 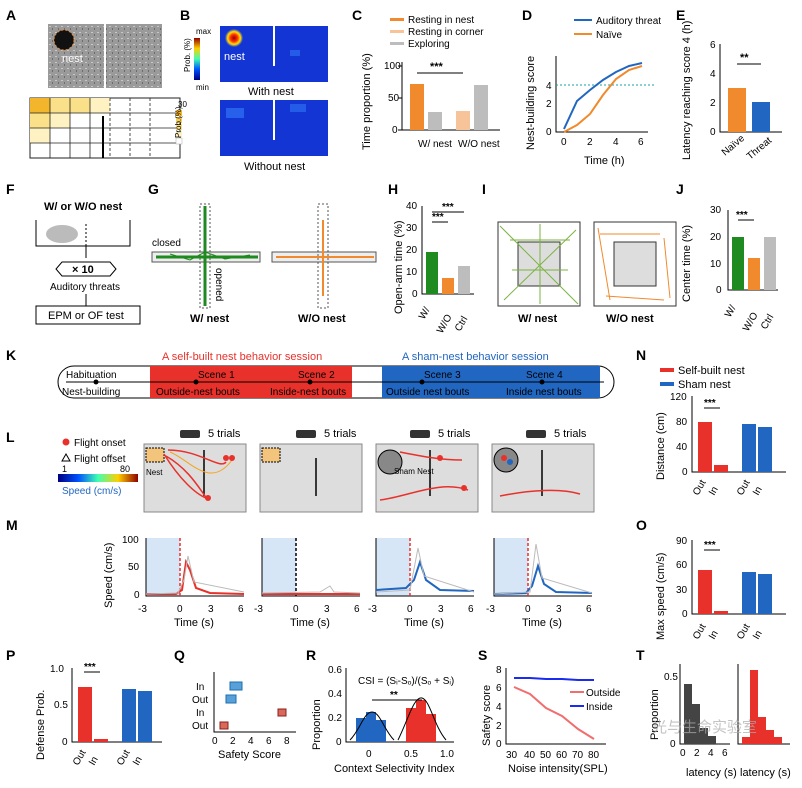 I want to click on cat-o-2: Out, so click(x=744, y=632).